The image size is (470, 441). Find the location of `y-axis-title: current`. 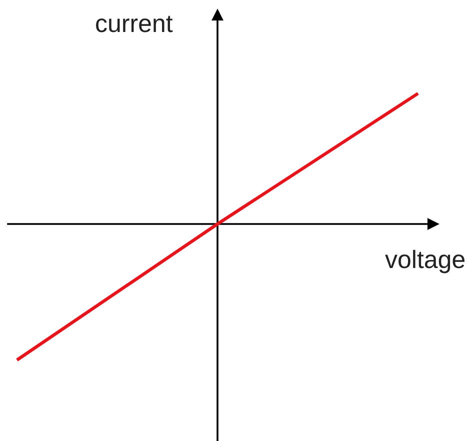

y-axis-title: current is located at coordinates (134, 24).